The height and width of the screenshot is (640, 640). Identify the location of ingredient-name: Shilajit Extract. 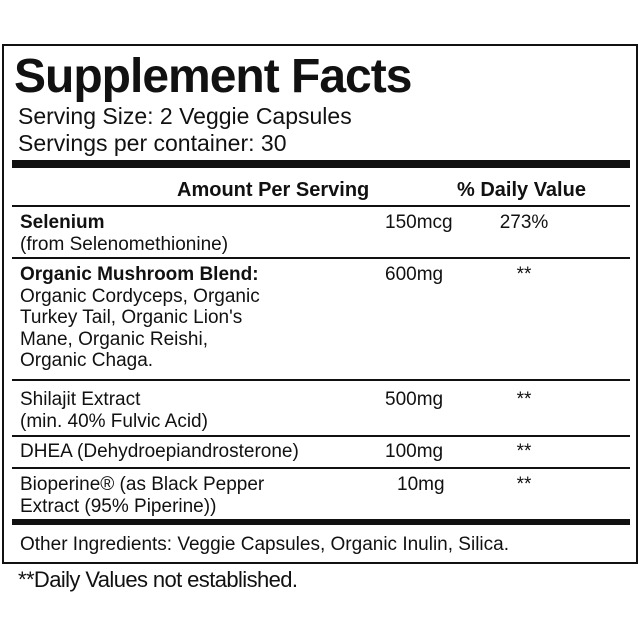
(80, 399).